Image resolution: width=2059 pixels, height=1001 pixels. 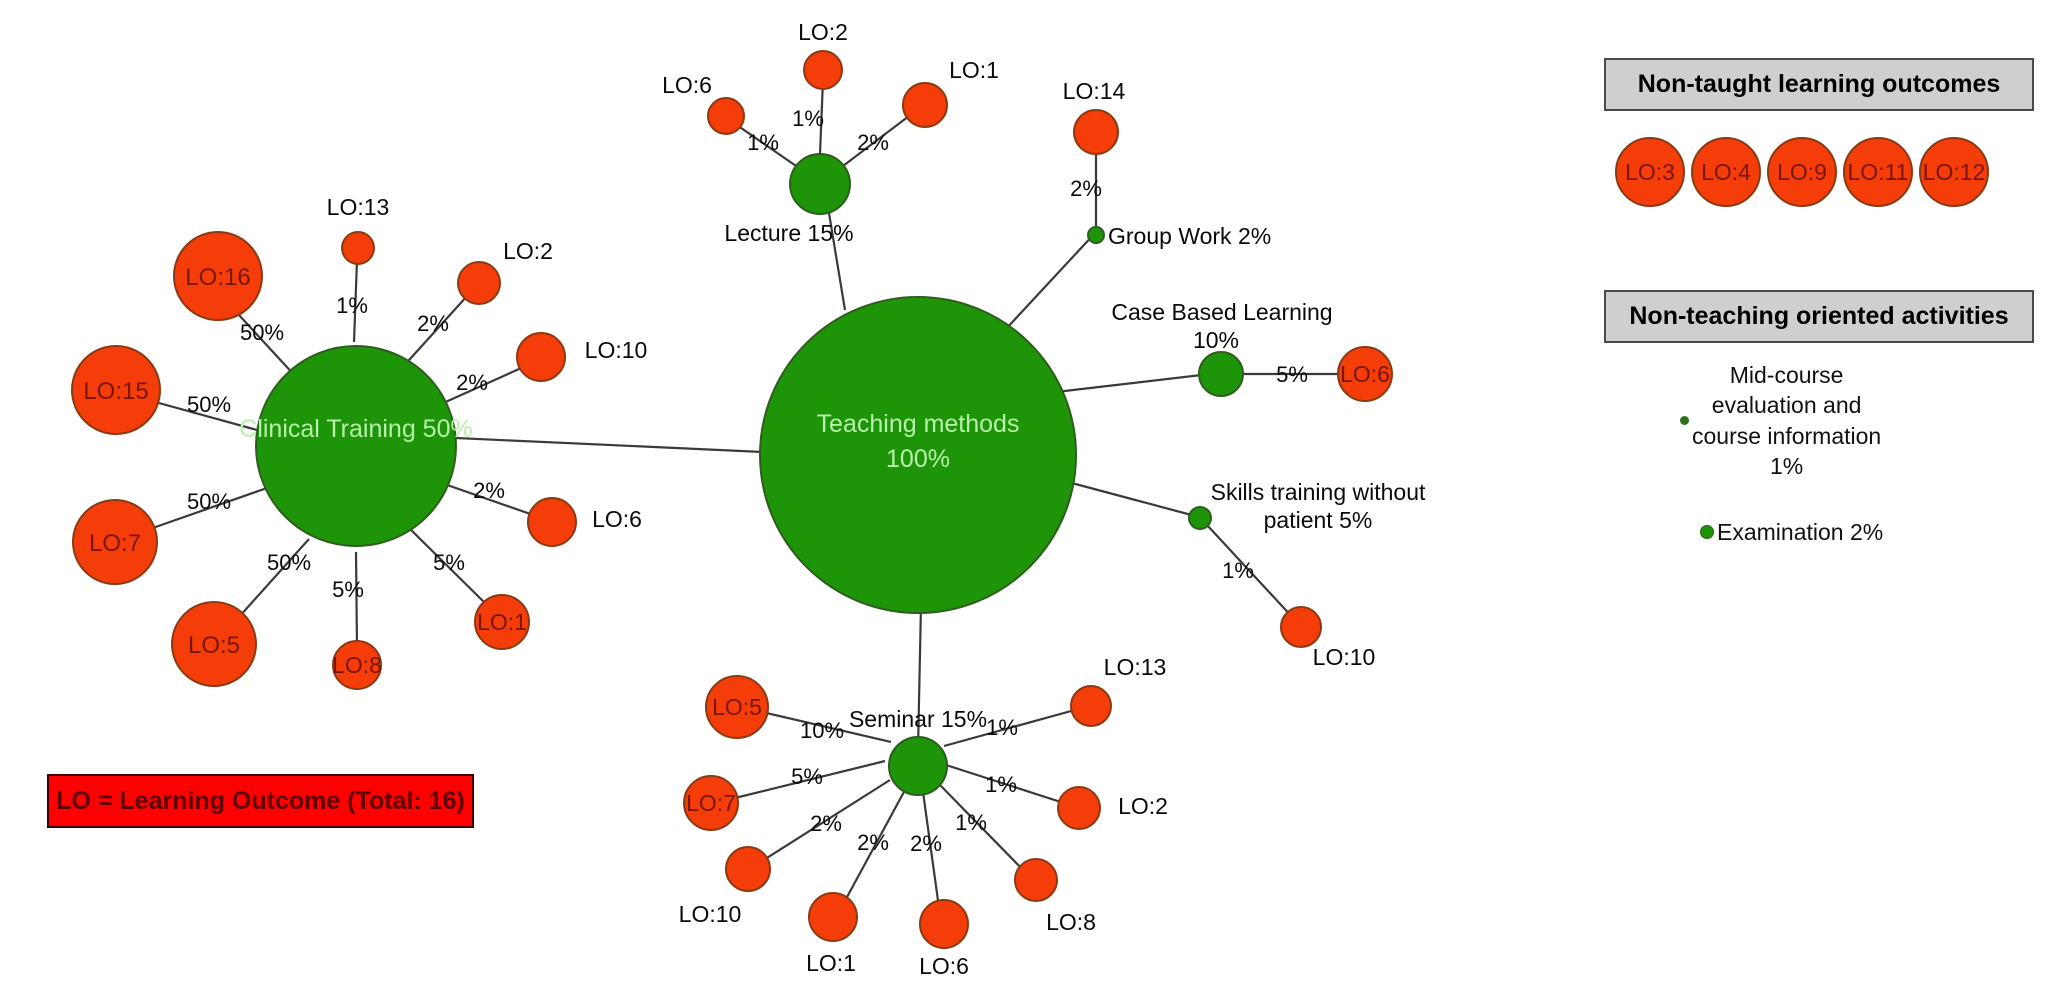 I want to click on edge-root-clinical-training, so click(x=609, y=445).